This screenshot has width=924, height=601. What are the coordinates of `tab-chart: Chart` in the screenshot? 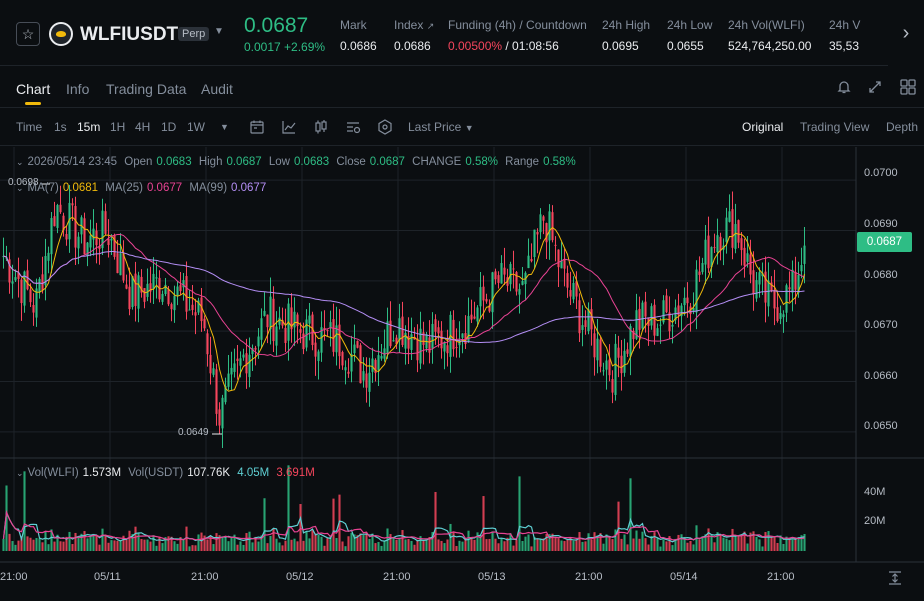 It's located at (33, 89).